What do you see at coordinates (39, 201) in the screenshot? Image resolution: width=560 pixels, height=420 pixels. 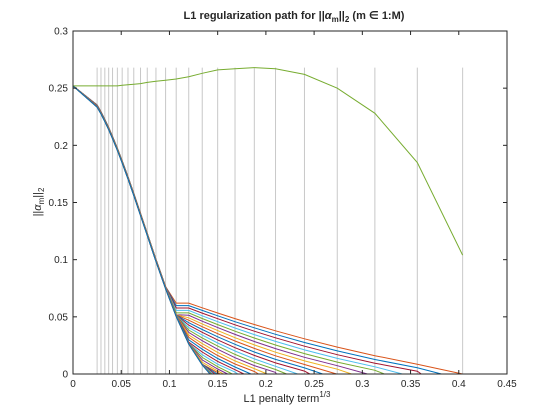 I see `y-axis-label: ||αm||2` at bounding box center [39, 201].